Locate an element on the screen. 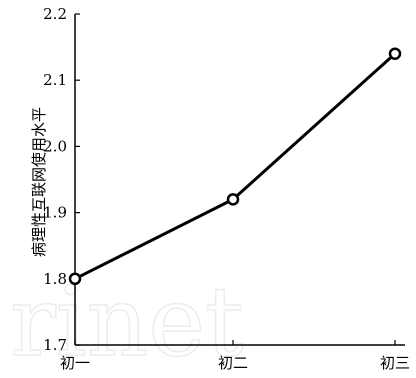 The width and height of the screenshot is (416, 378). y-tick-label: 2.0 is located at coordinates (55, 146).